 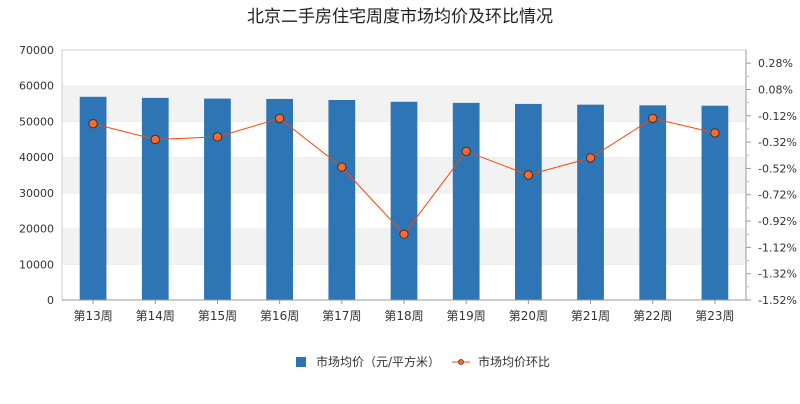 What do you see at coordinates (715, 202) in the screenshot?
I see `bar-第23周` at bounding box center [715, 202].